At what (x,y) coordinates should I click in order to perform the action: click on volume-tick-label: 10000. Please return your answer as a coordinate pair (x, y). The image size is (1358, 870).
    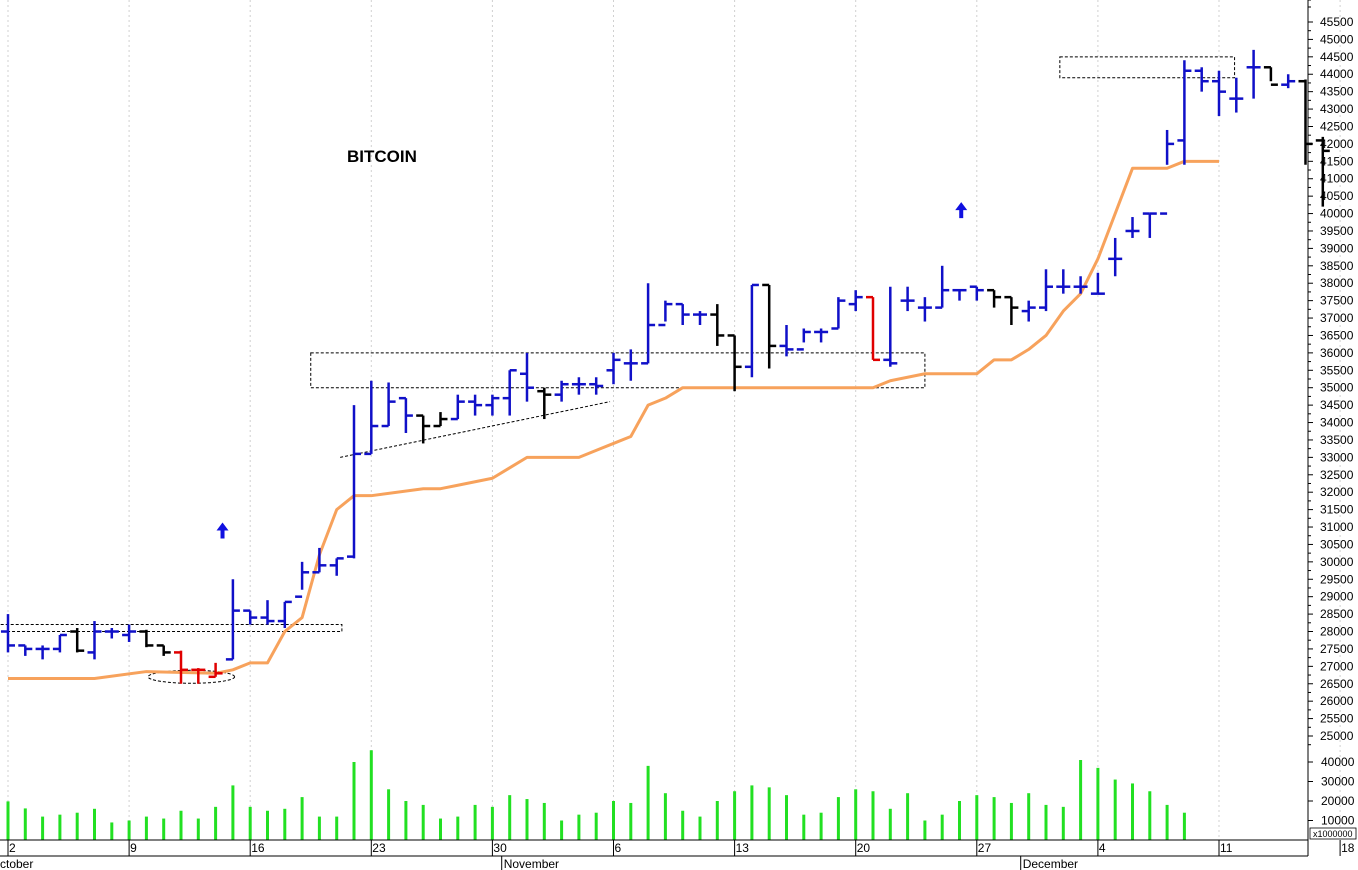
    Looking at the image, I should click on (1338, 821).